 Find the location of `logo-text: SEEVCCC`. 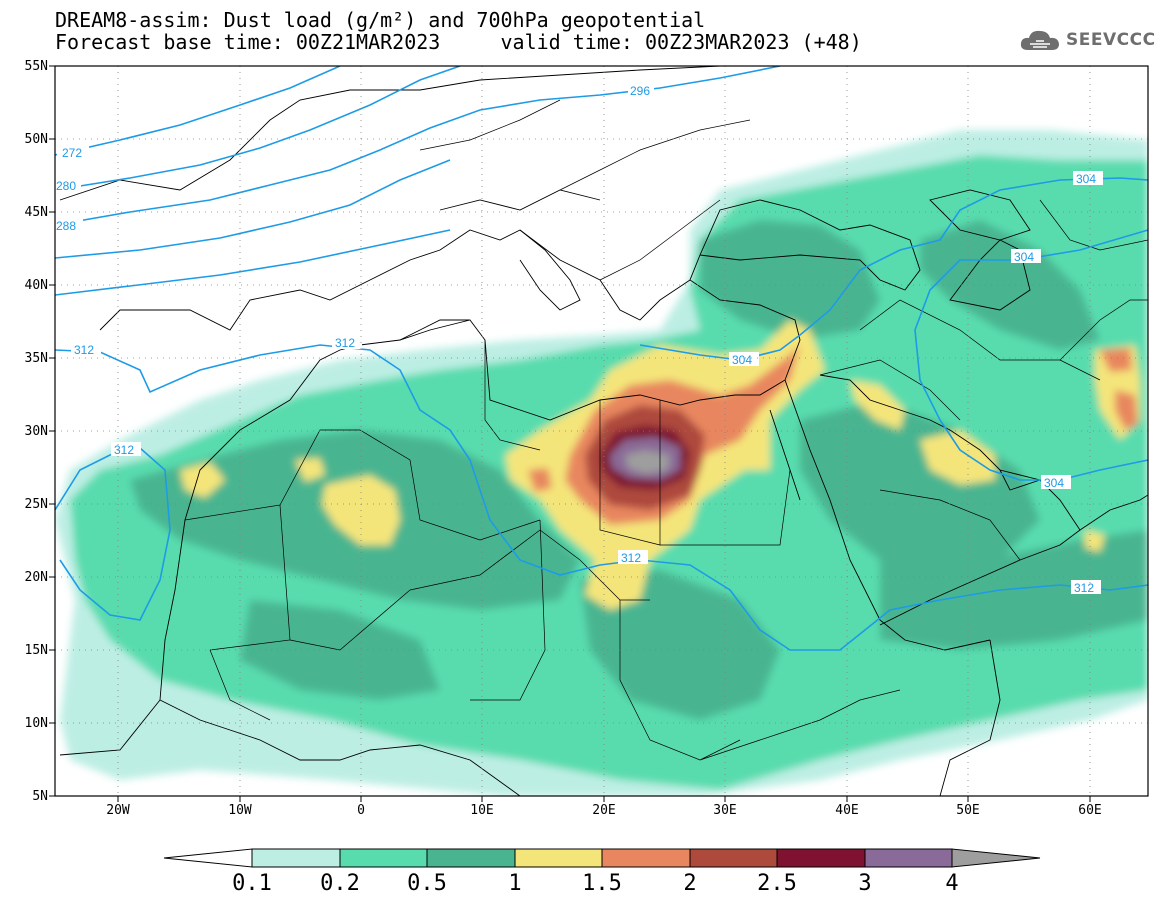

logo-text: SEEVCCC is located at coordinates (1111, 40).